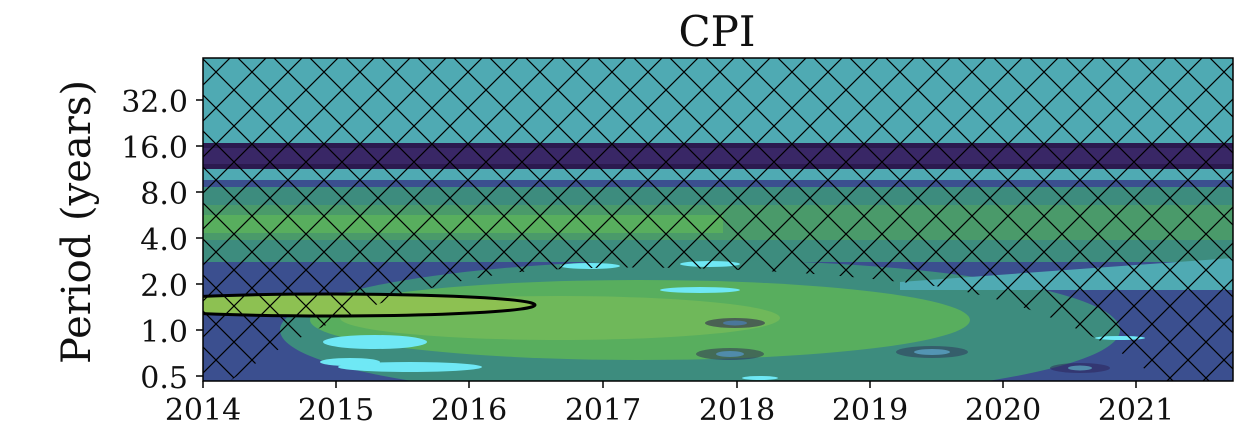  I want to click on y-tick-label: 16.0, so click(154, 148).